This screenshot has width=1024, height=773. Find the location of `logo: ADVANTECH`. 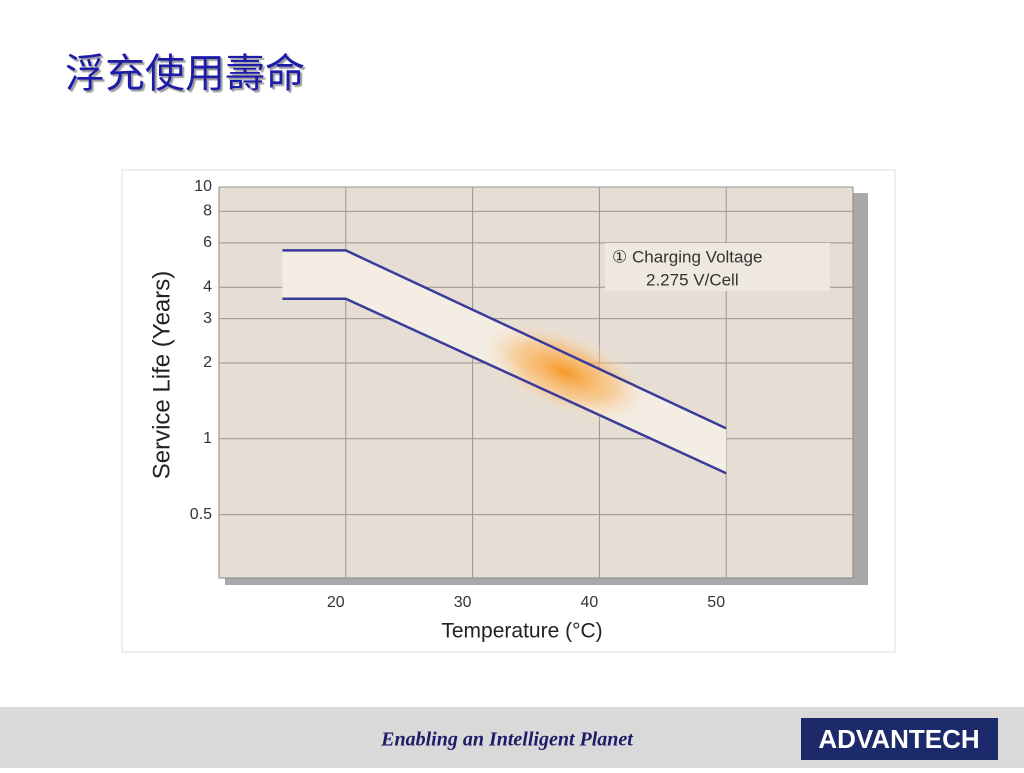

logo: ADVANTECH is located at coordinates (898, 739).